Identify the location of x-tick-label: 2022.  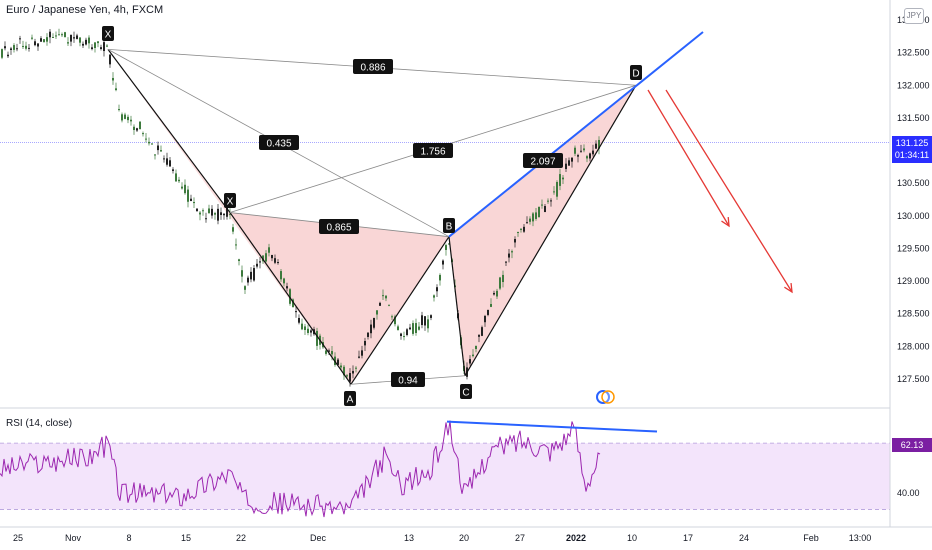
(576, 538).